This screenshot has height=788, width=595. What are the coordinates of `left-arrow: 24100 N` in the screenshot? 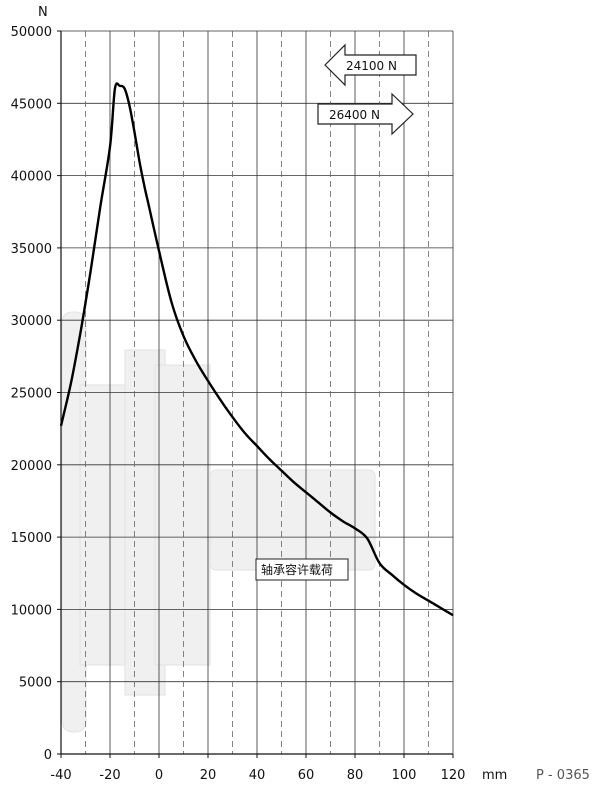 It's located at (370, 65).